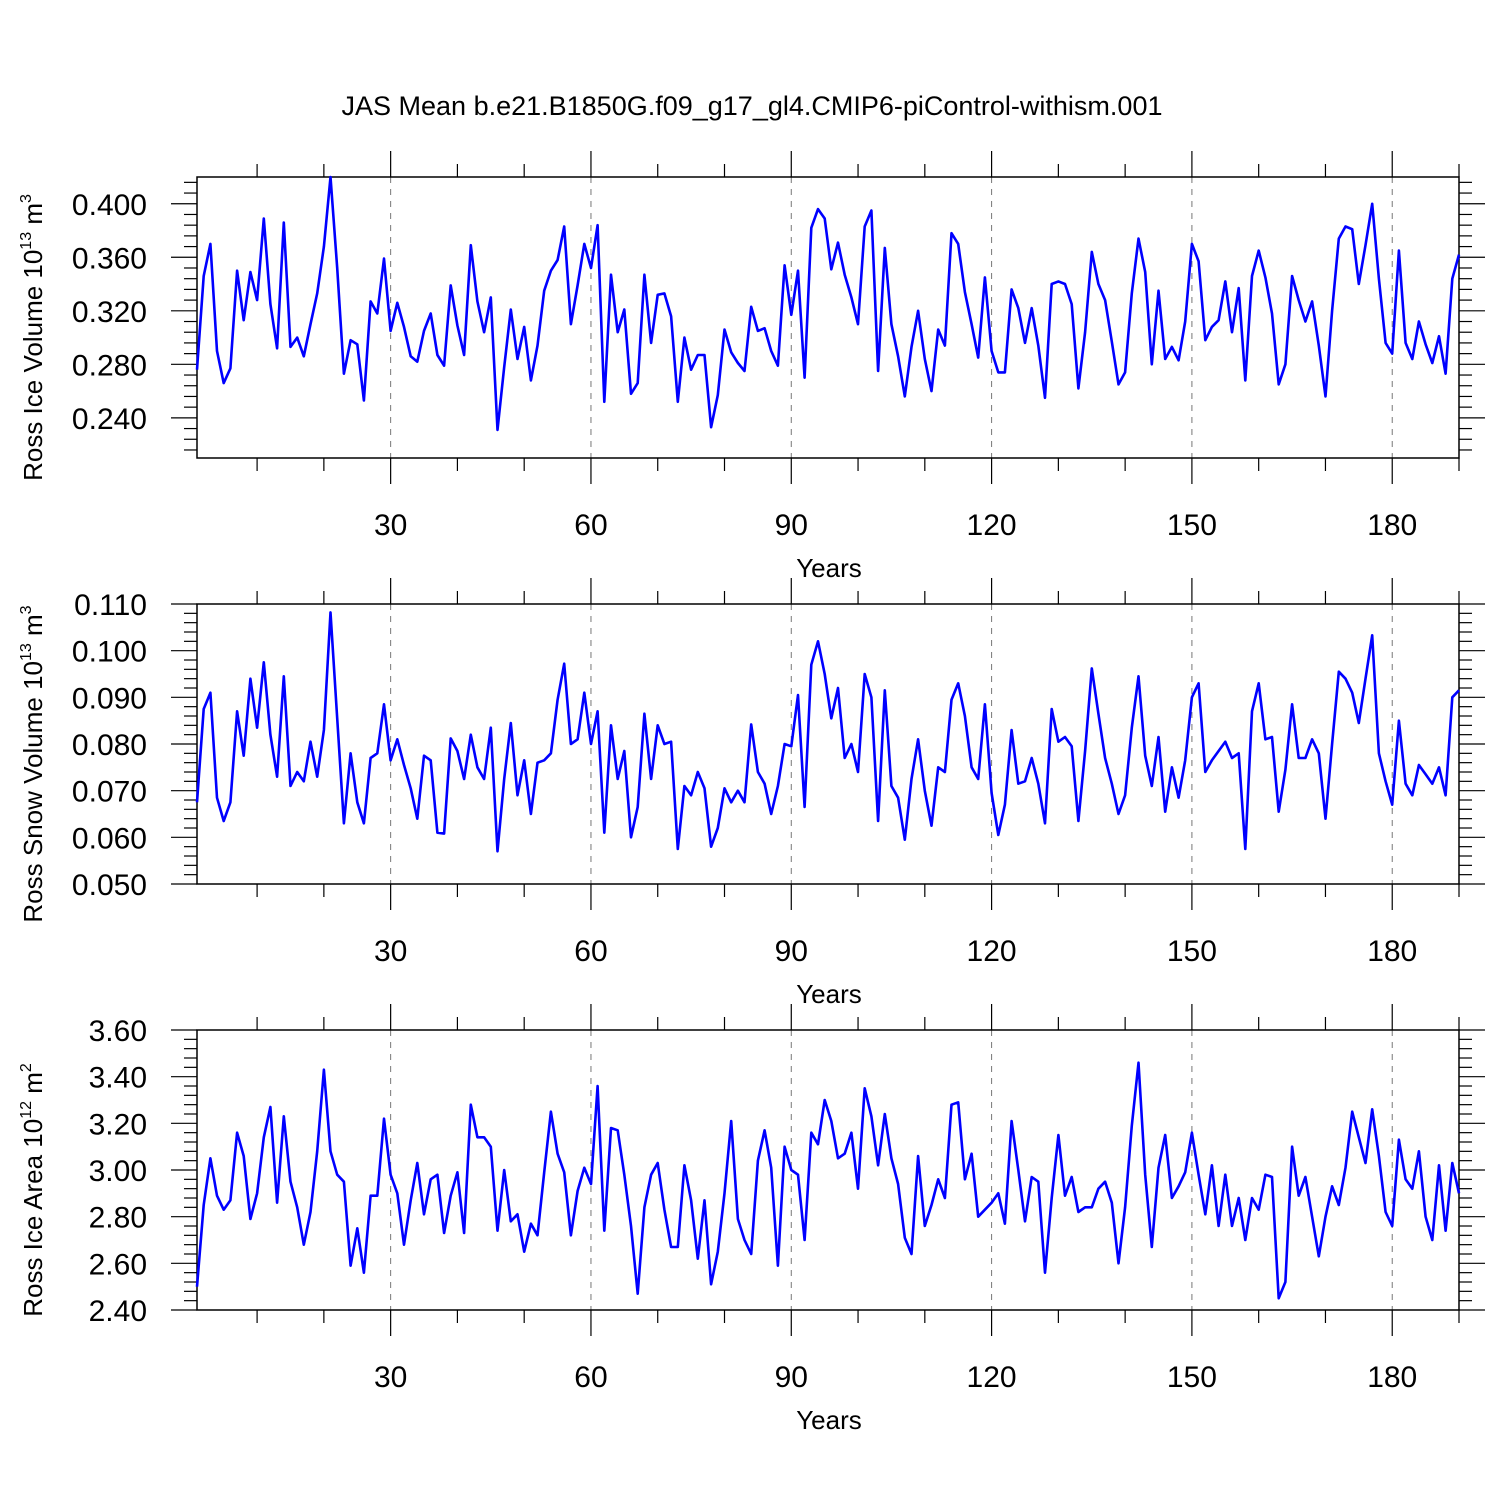 The image size is (1500, 1500). What do you see at coordinates (390, 1377) in the screenshot?
I see `ice-area-x-tick-label: 30` at bounding box center [390, 1377].